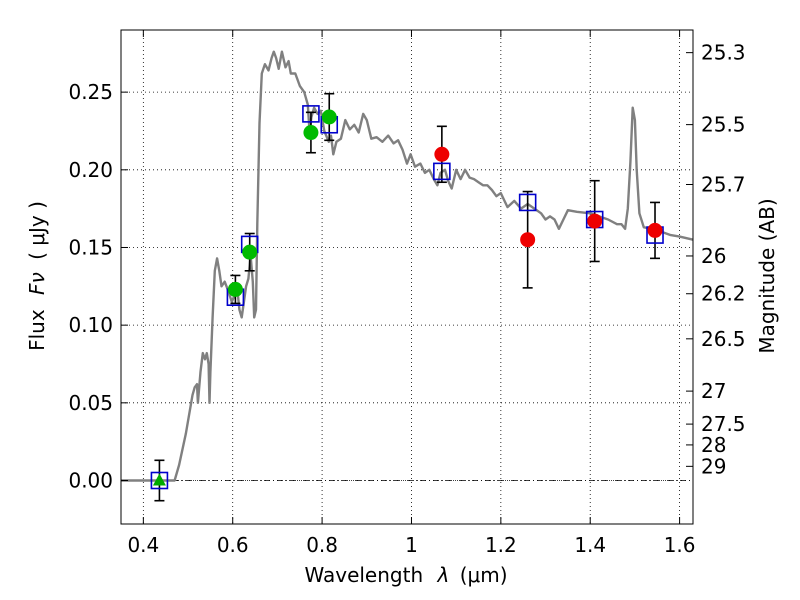 This screenshot has width=800, height=600. Describe the element at coordinates (723, 339) in the screenshot. I see `magnitude-tick-label: 26.5` at that location.